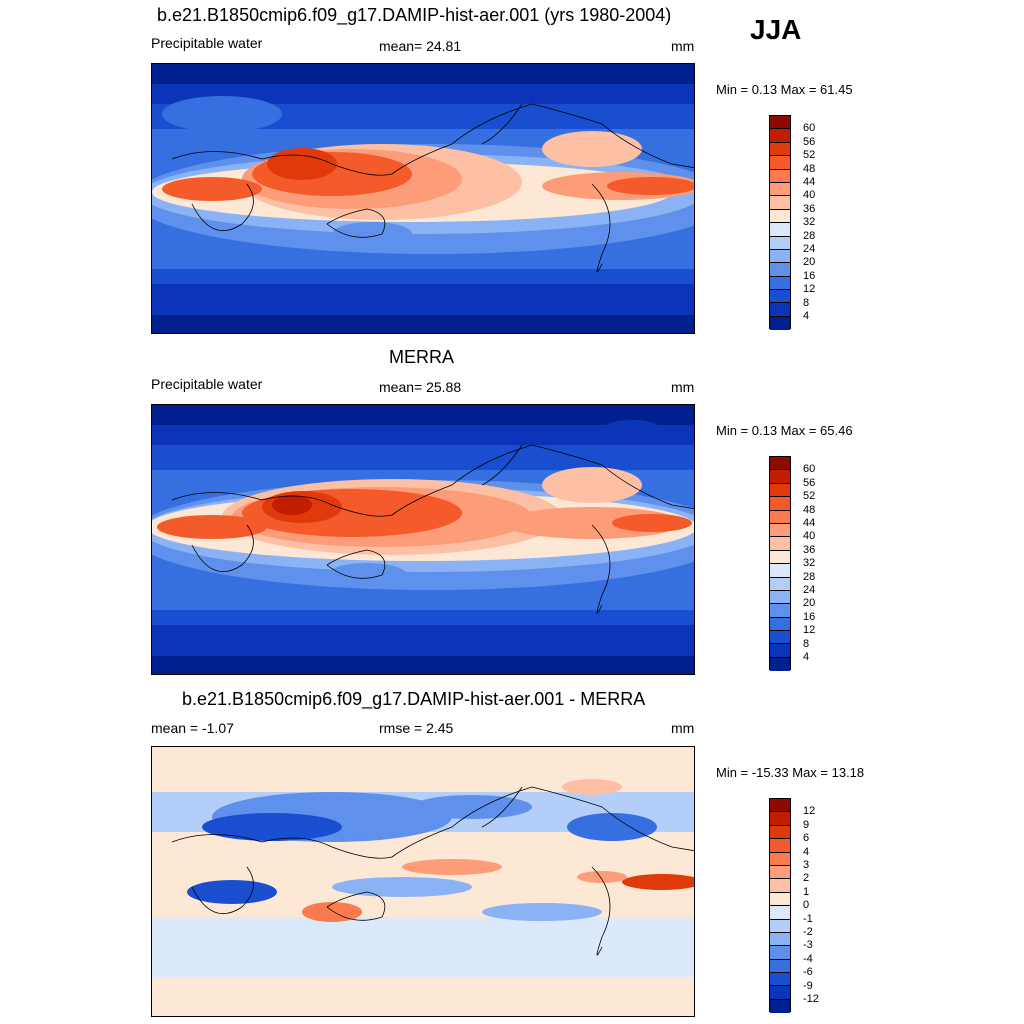  What do you see at coordinates (784, 89) in the screenshot?
I see `panel-1-minmax: Min = 0.13 Max = 61.45` at bounding box center [784, 89].